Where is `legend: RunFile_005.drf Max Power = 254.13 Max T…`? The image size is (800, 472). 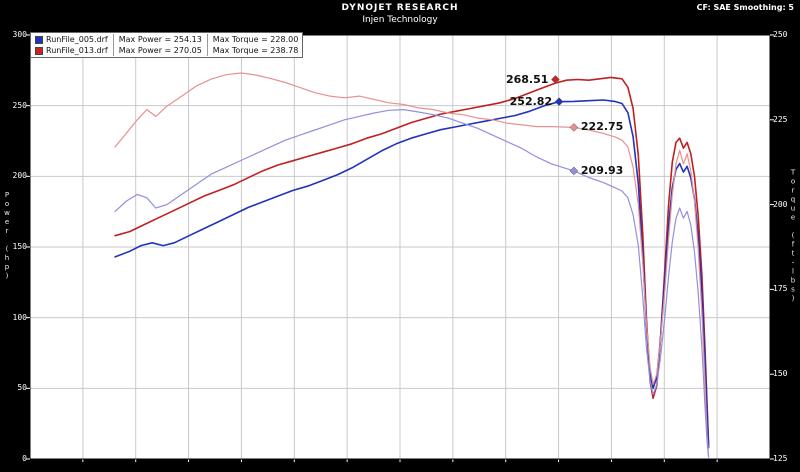 legend: RunFile_005.drf Max Power = 254.13 Max T… is located at coordinates (167, 45).